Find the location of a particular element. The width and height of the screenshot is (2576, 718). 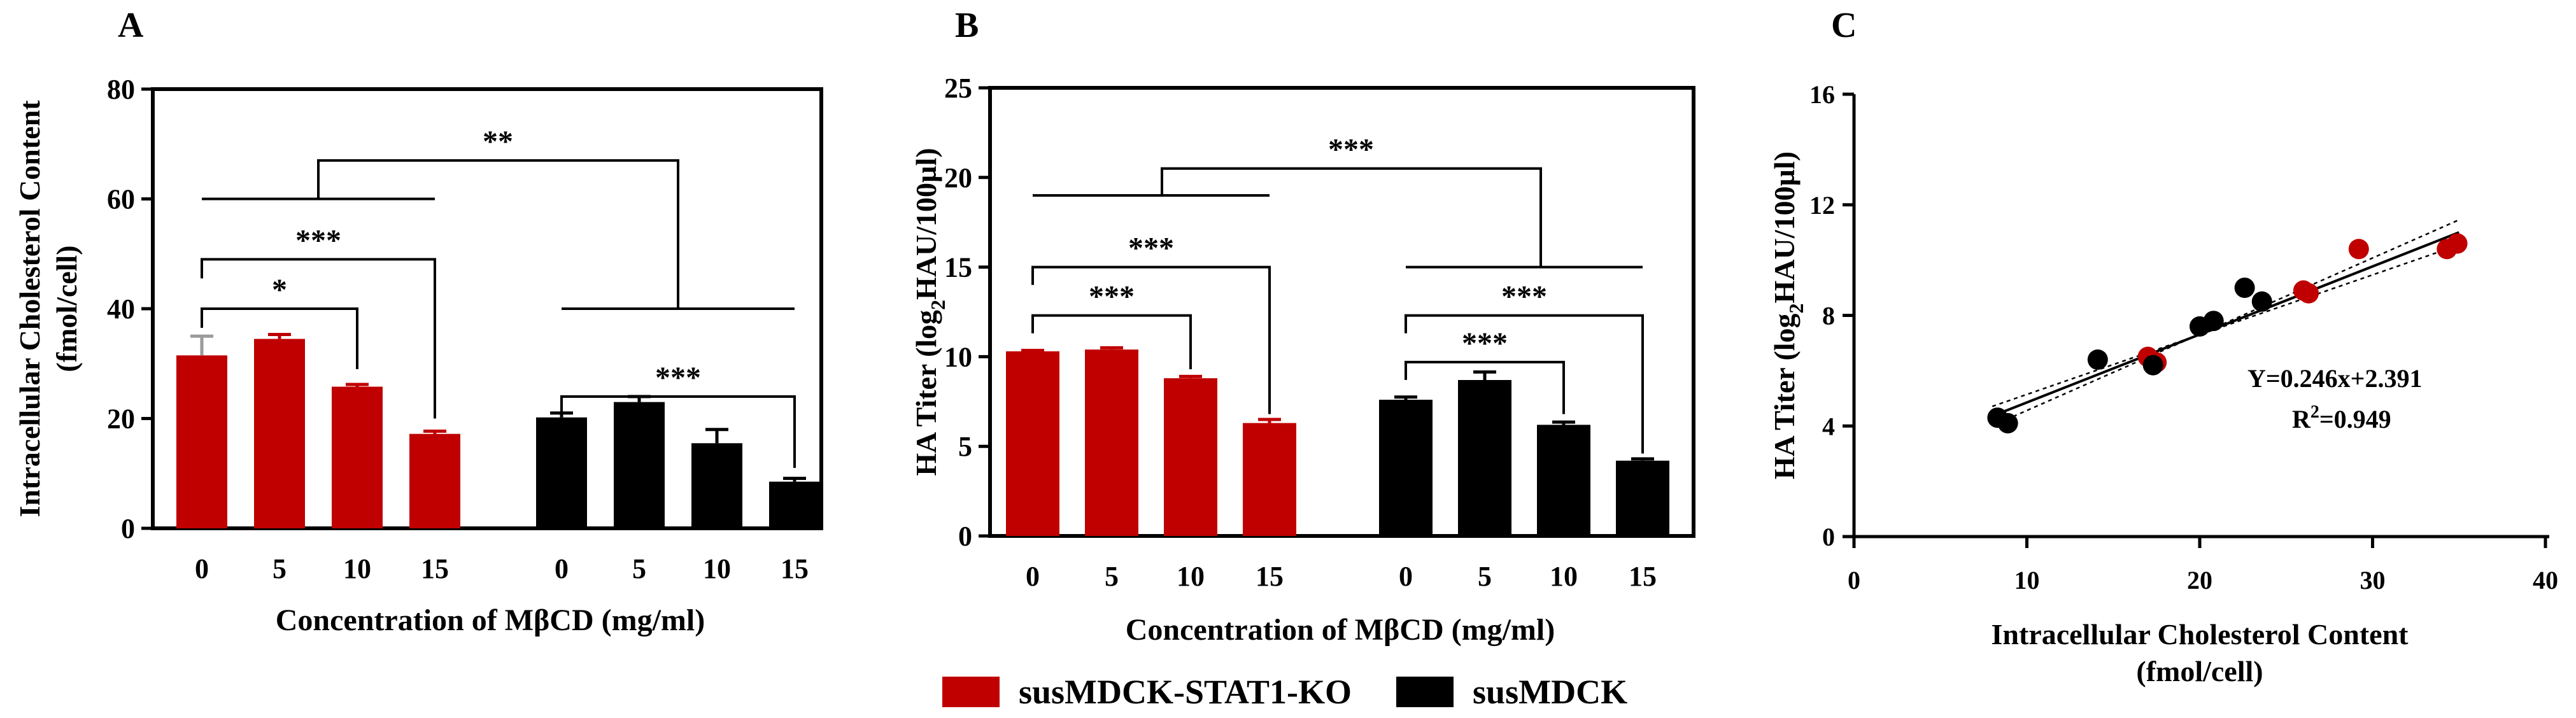

y-tick-label: 80 is located at coordinates (121, 89).